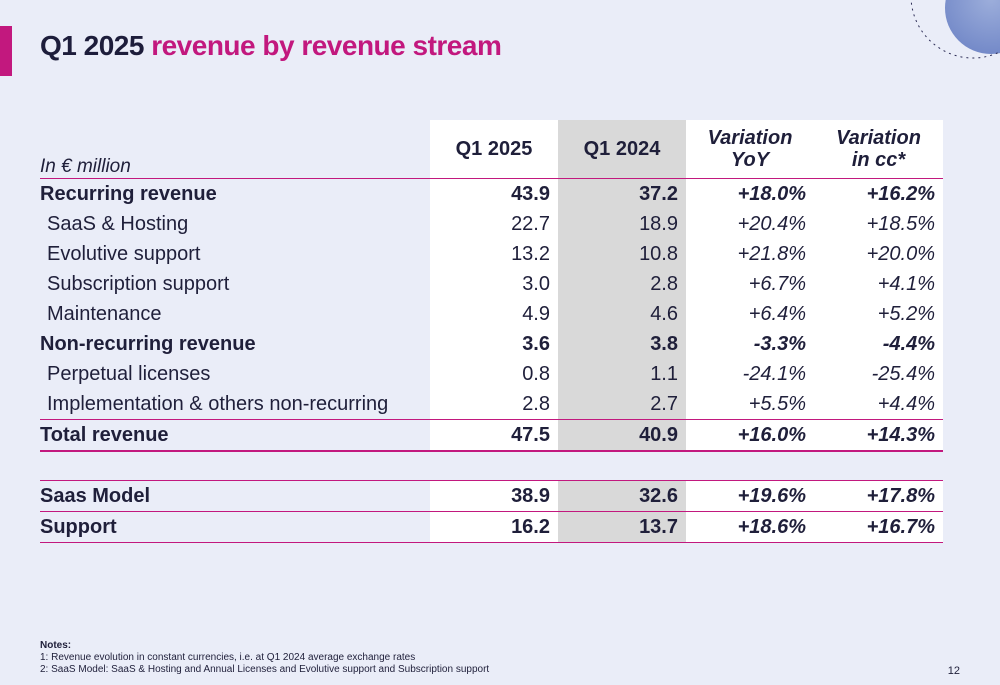 Image resolution: width=1000 pixels, height=685 pixels. What do you see at coordinates (622, 314) in the screenshot?
I see `value-q1-2024: 4.6` at bounding box center [622, 314].